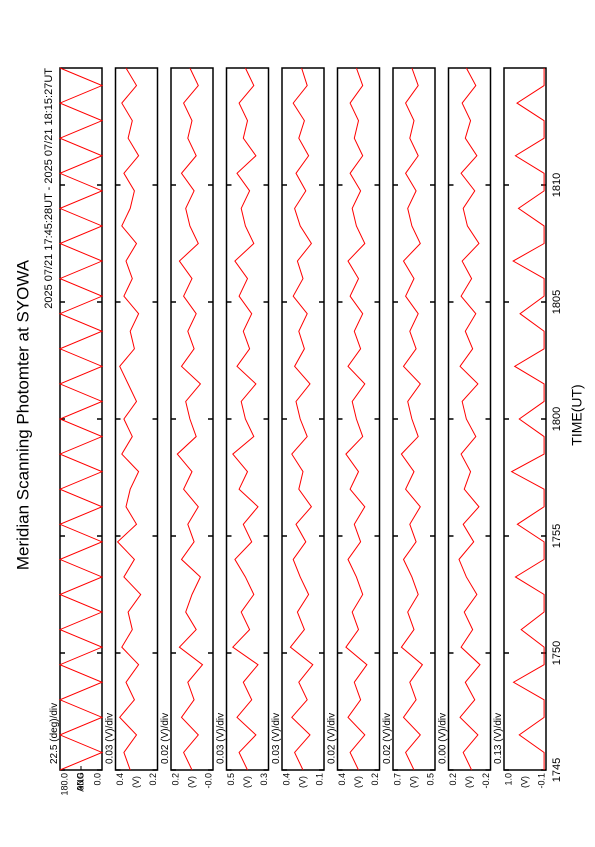 The image size is (595, 847). I want to click on y-tick-label: 0.3, so click(264, 779).